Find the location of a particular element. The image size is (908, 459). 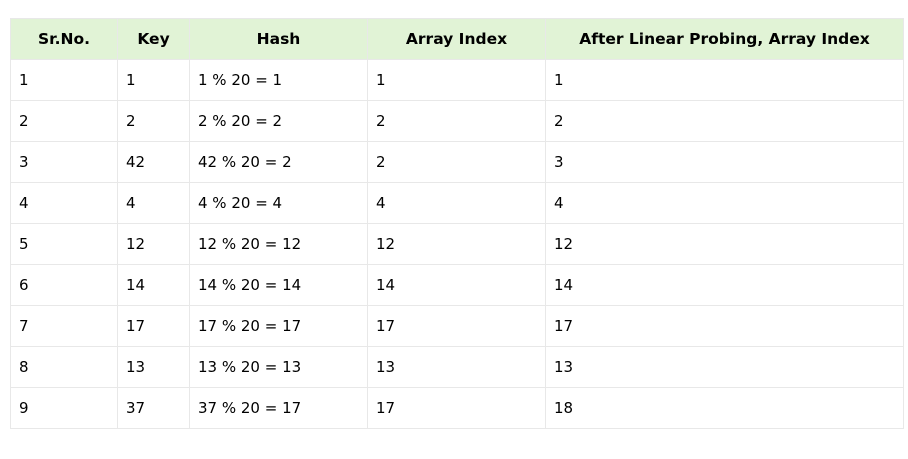

cell-key: 2 is located at coordinates (153, 121).